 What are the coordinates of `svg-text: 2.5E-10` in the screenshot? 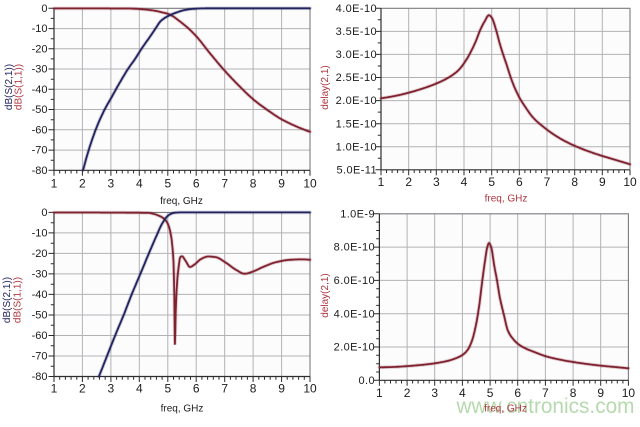 It's located at (356, 78).